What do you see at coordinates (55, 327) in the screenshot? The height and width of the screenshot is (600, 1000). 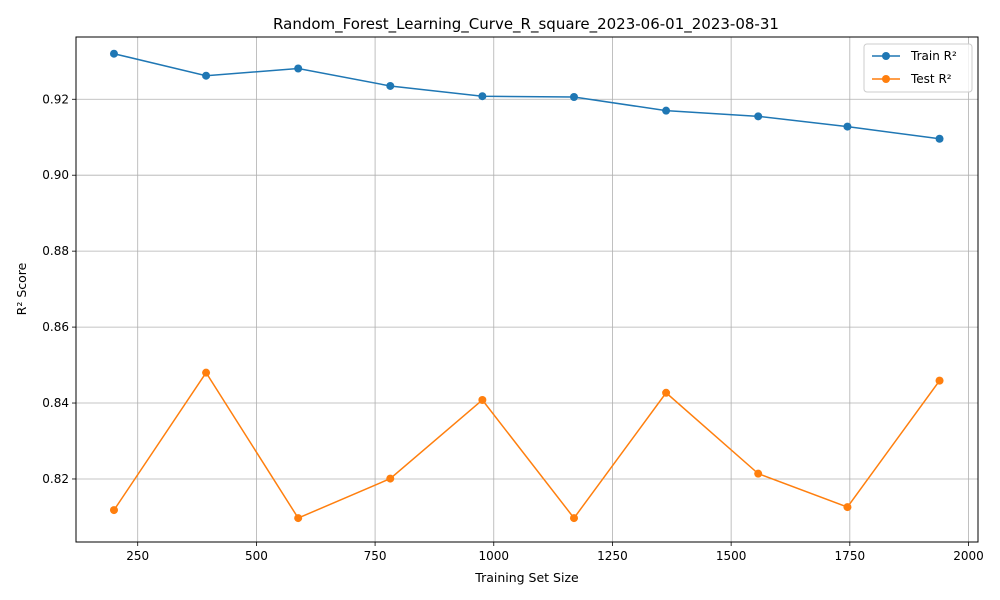 I see `y-tick-label: 0.86` at bounding box center [55, 327].